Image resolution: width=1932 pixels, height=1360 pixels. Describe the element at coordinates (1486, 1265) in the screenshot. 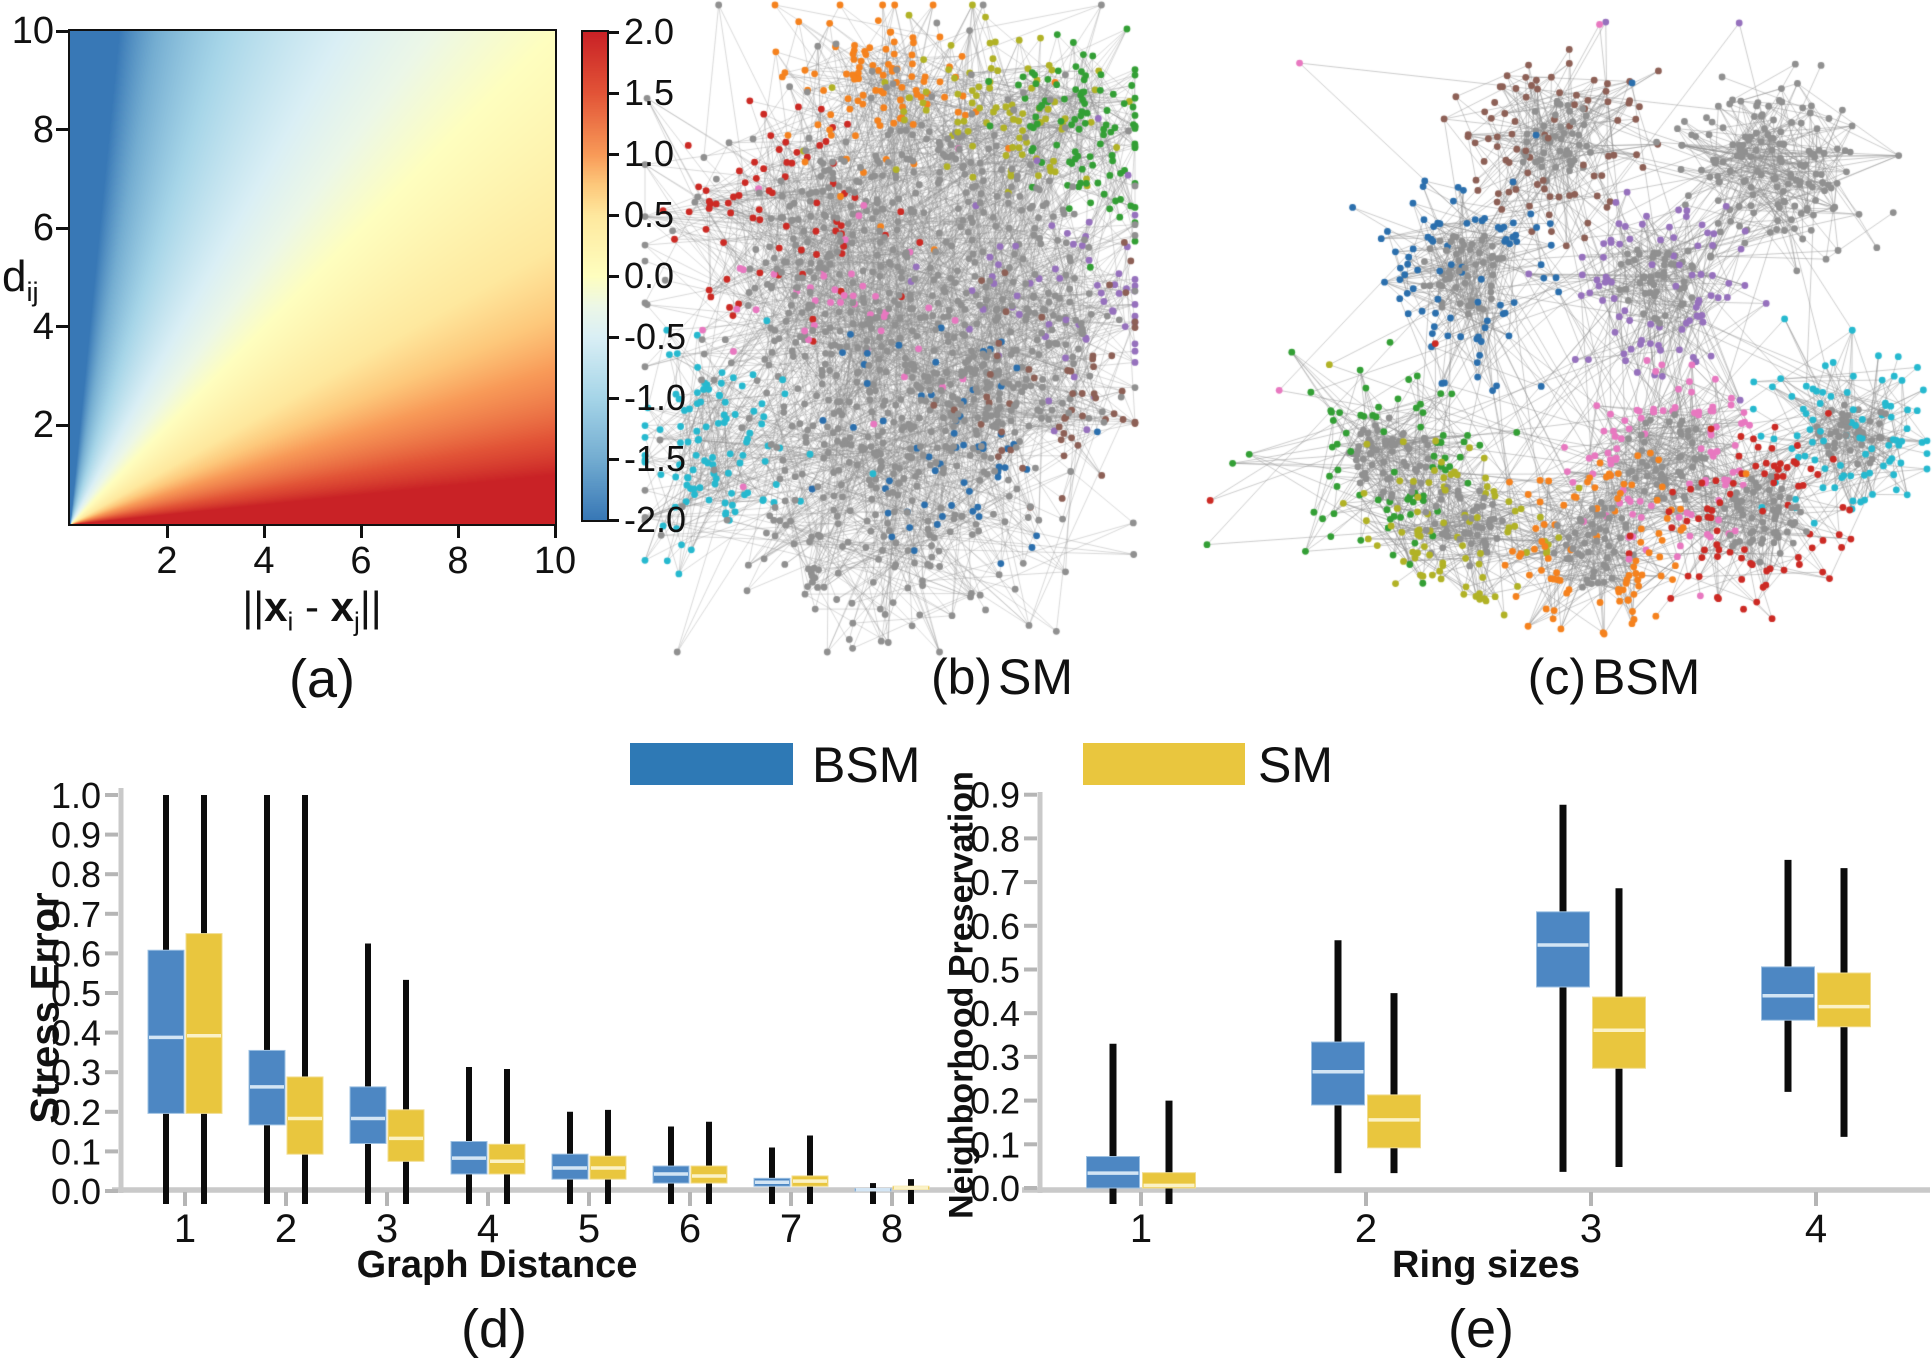

I see `ring-sizes-axis-title: Ring sizes` at that location.